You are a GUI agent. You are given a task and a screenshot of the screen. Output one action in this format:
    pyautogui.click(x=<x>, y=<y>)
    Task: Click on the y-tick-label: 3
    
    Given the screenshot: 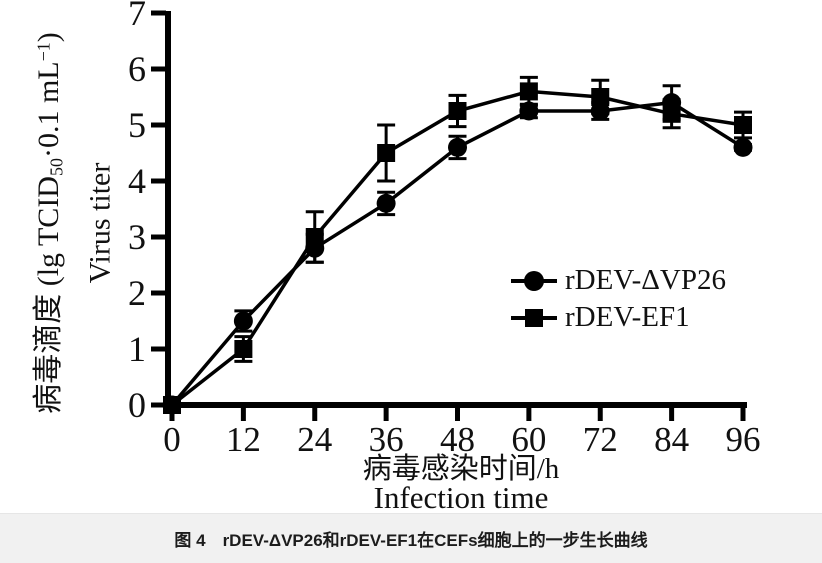 What is the action you would take?
    pyautogui.click(x=137, y=237)
    